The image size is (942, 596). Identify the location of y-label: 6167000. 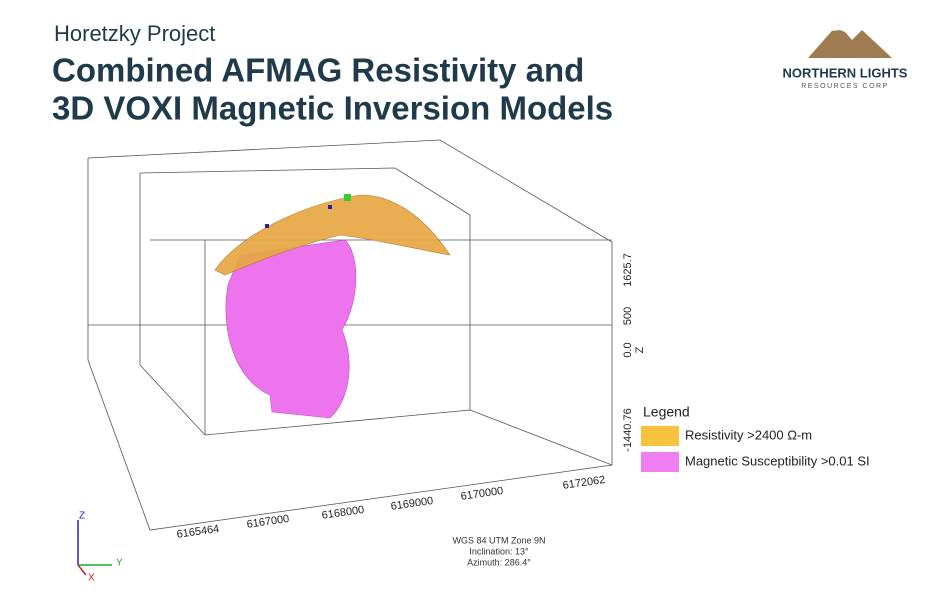
(268, 522).